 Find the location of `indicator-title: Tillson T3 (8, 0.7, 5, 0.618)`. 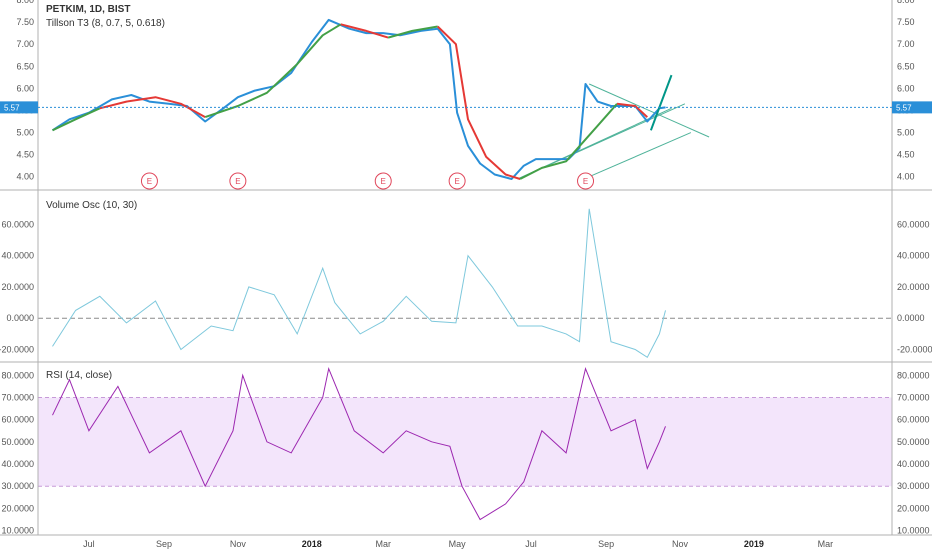

indicator-title: Tillson T3 (8, 0.7, 5, 0.618) is located at coordinates (105, 23).